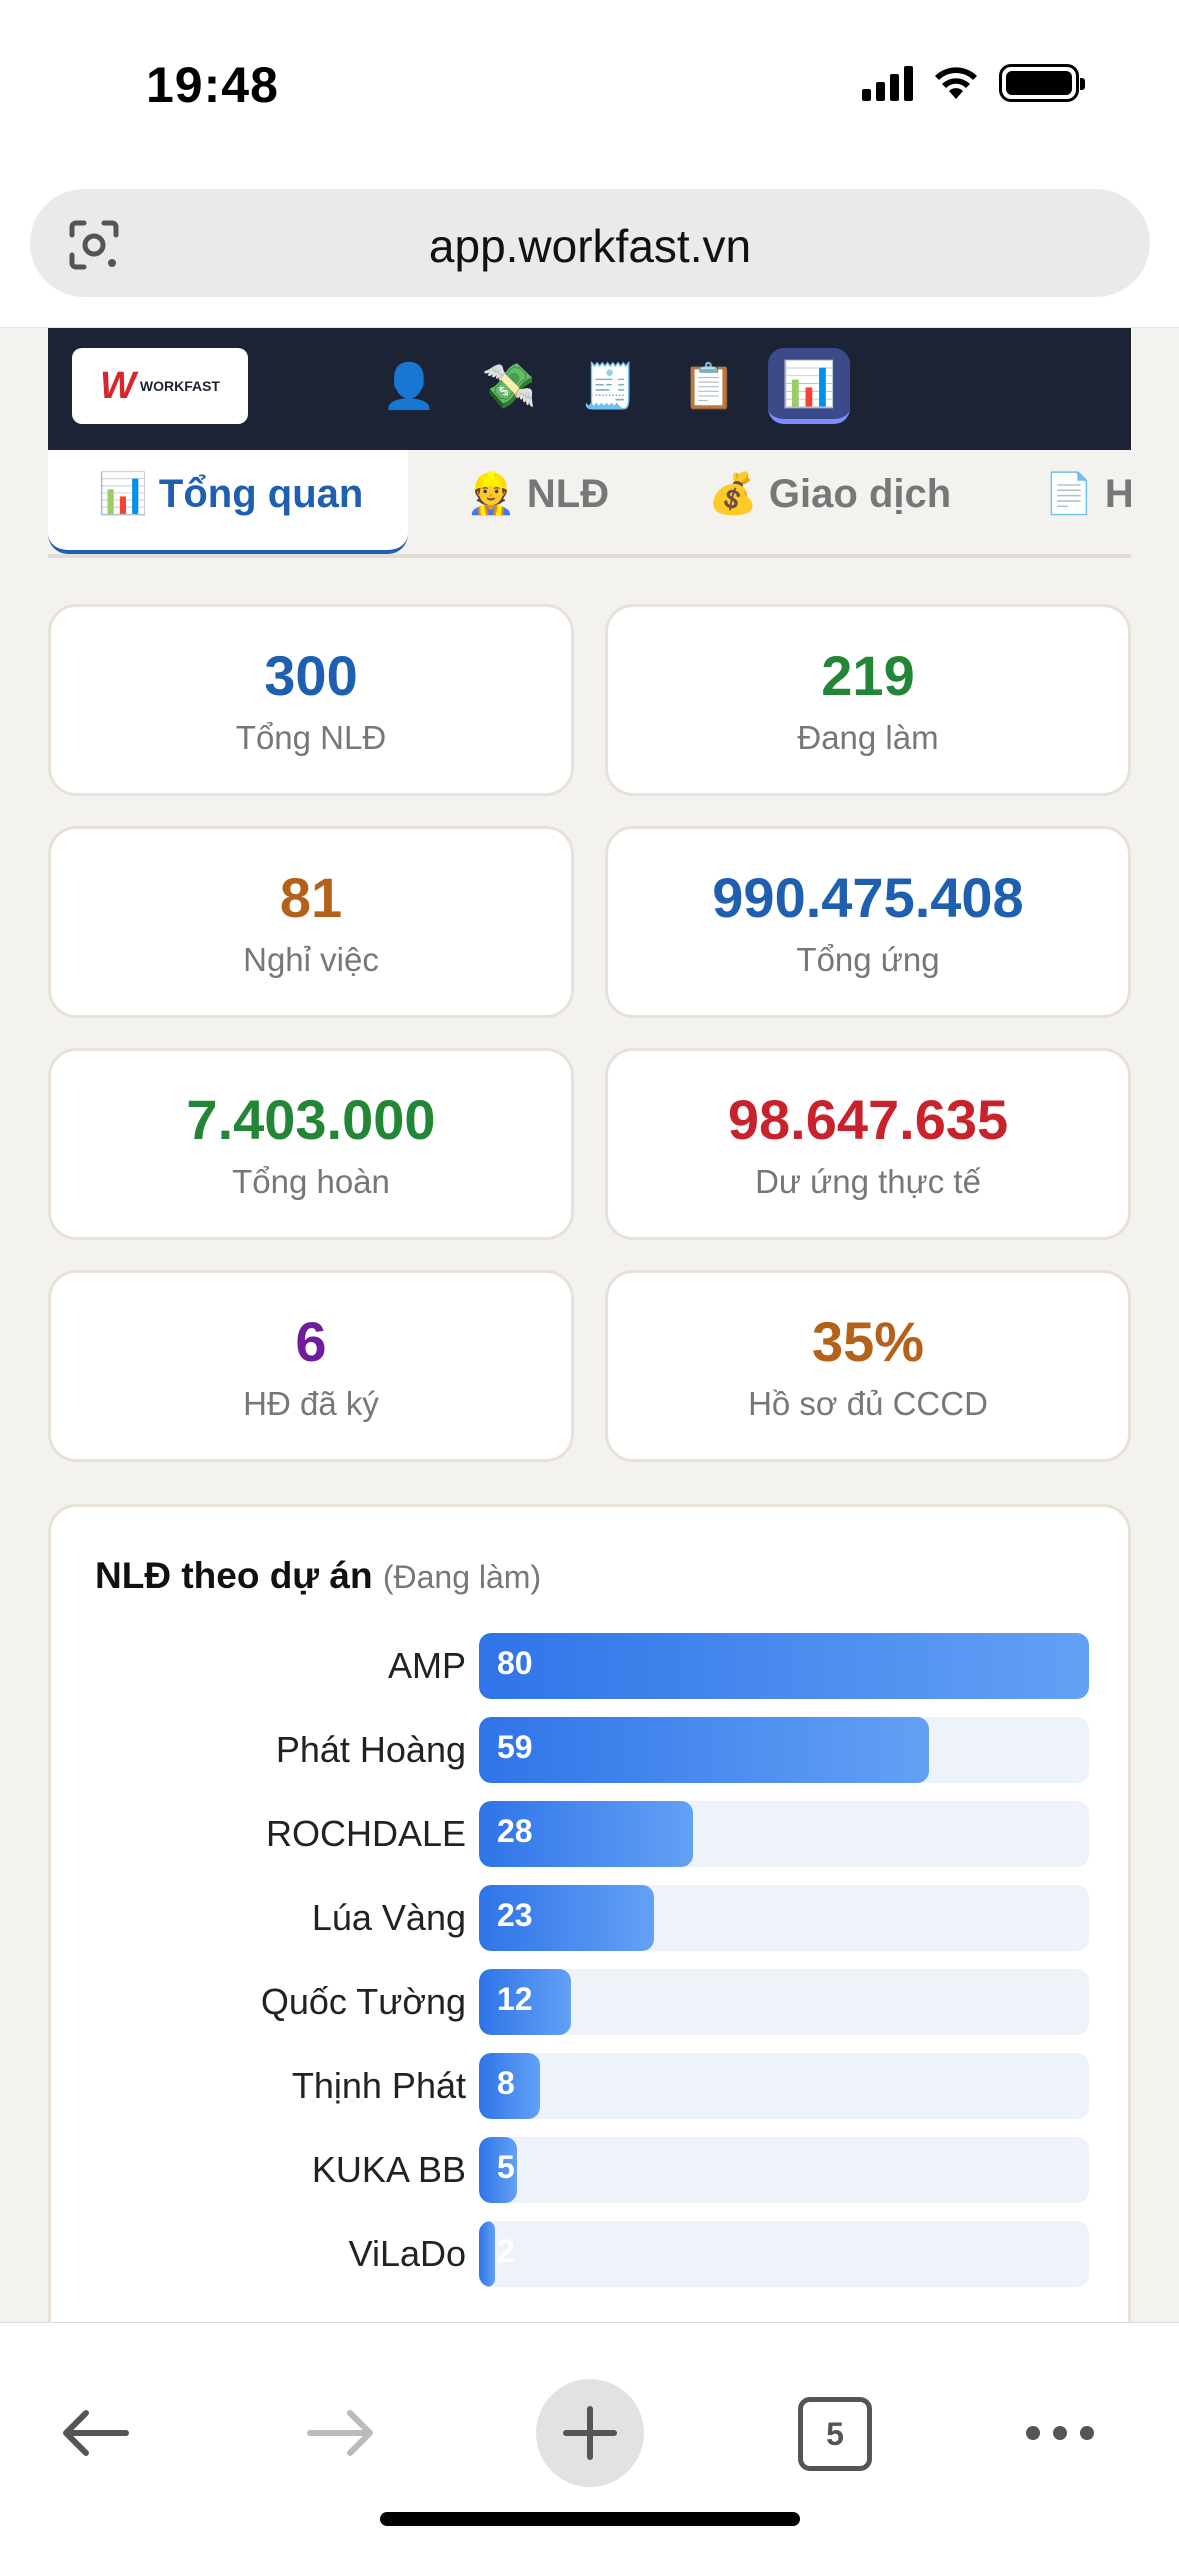  I want to click on bar-track: 80, so click(784, 1666).